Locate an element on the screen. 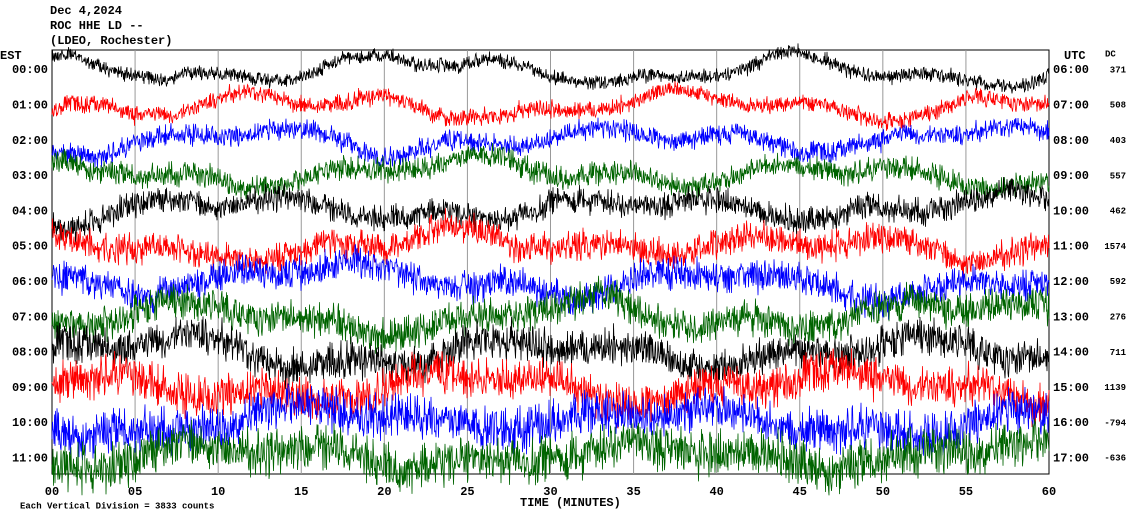 This screenshot has width=1130, height=519. x-tick-label: 10 is located at coordinates (218, 492).